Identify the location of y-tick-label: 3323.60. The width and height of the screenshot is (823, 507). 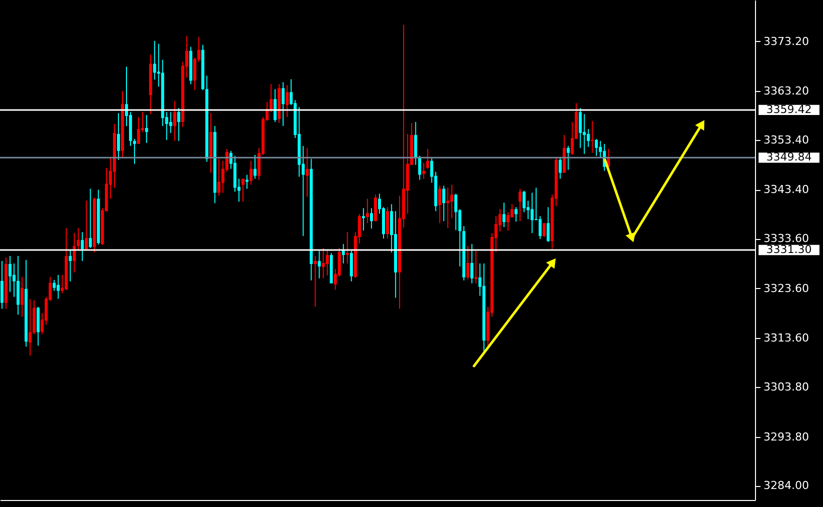
(786, 288).